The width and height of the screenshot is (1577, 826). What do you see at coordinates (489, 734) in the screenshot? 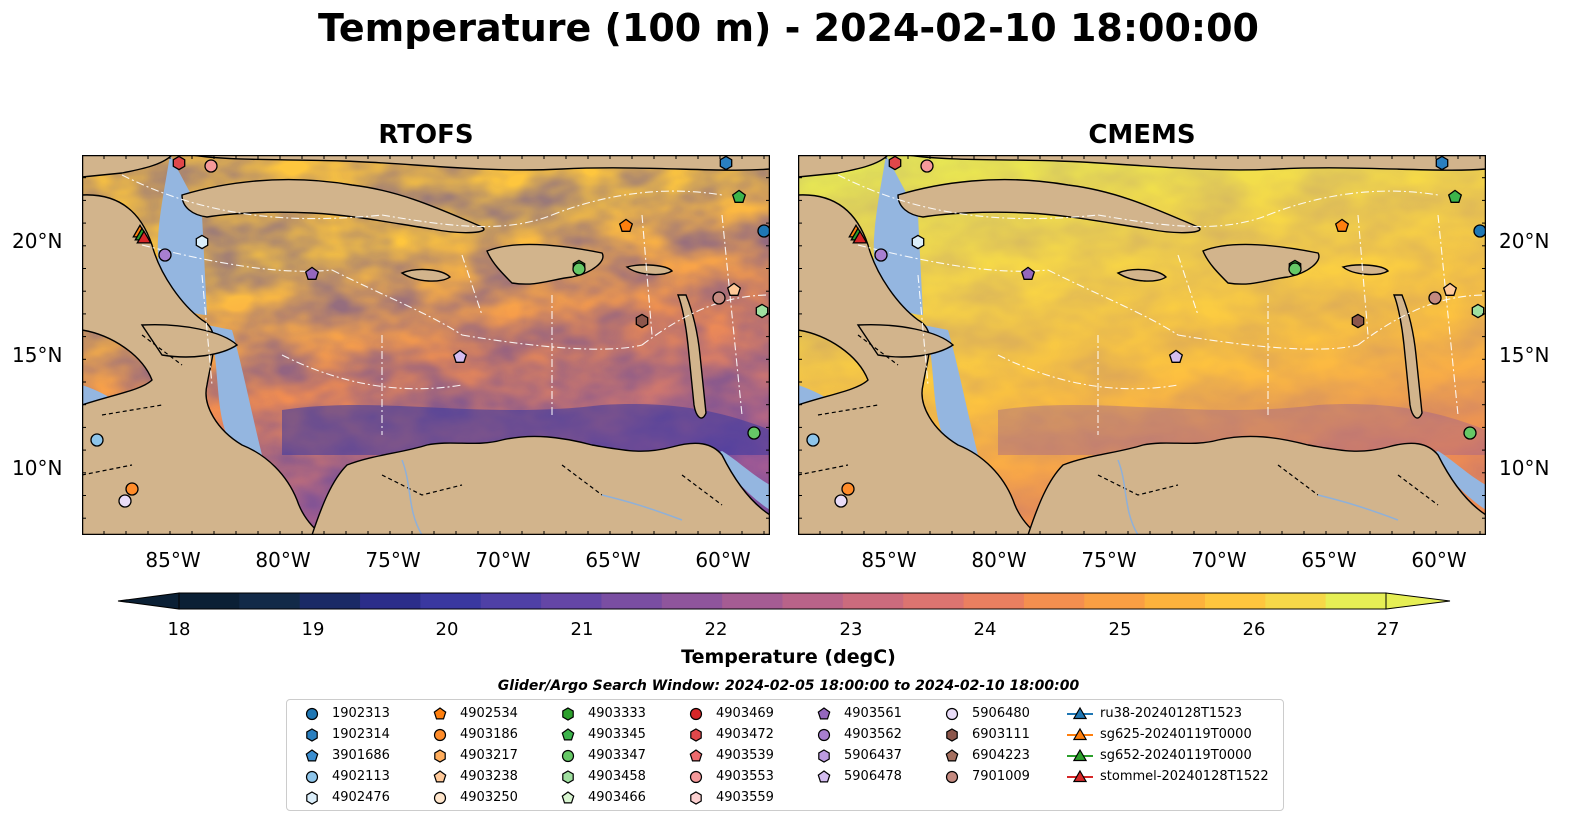
I see `legend-label: 4903186` at bounding box center [489, 734].